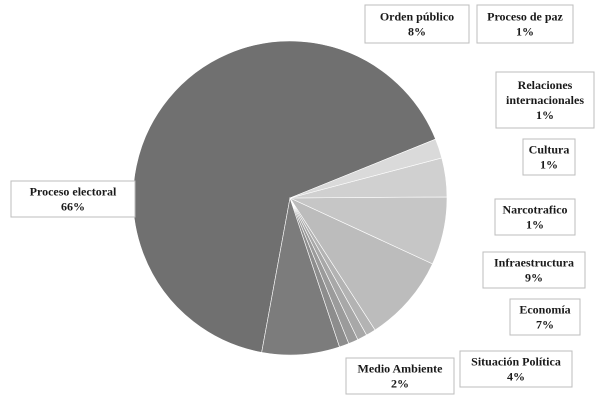 The height and width of the screenshot is (396, 595). Describe the element at coordinates (417, 17) in the screenshot. I see `slice-category-label: Orden público` at that location.